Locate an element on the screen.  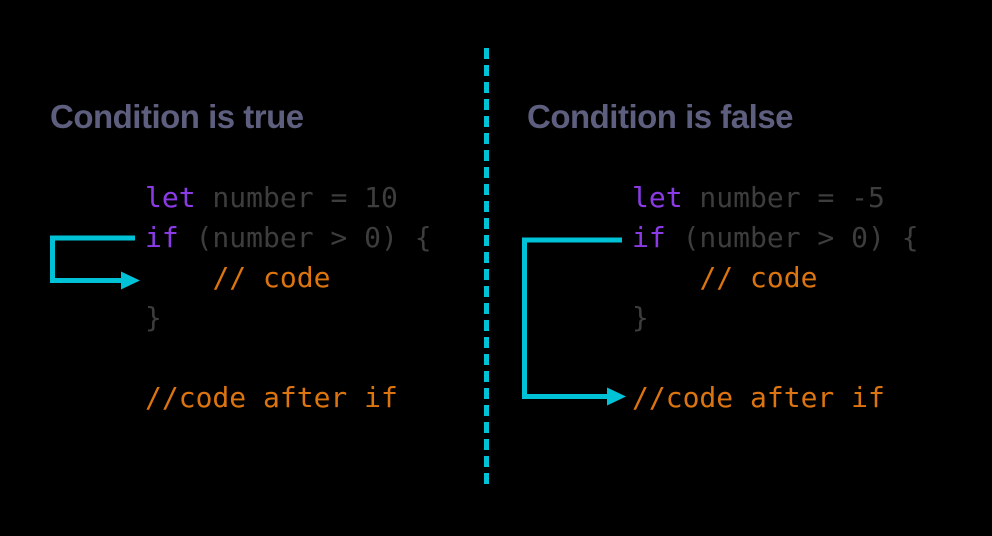
code-line: let number = 10 is located at coordinates (288, 198).